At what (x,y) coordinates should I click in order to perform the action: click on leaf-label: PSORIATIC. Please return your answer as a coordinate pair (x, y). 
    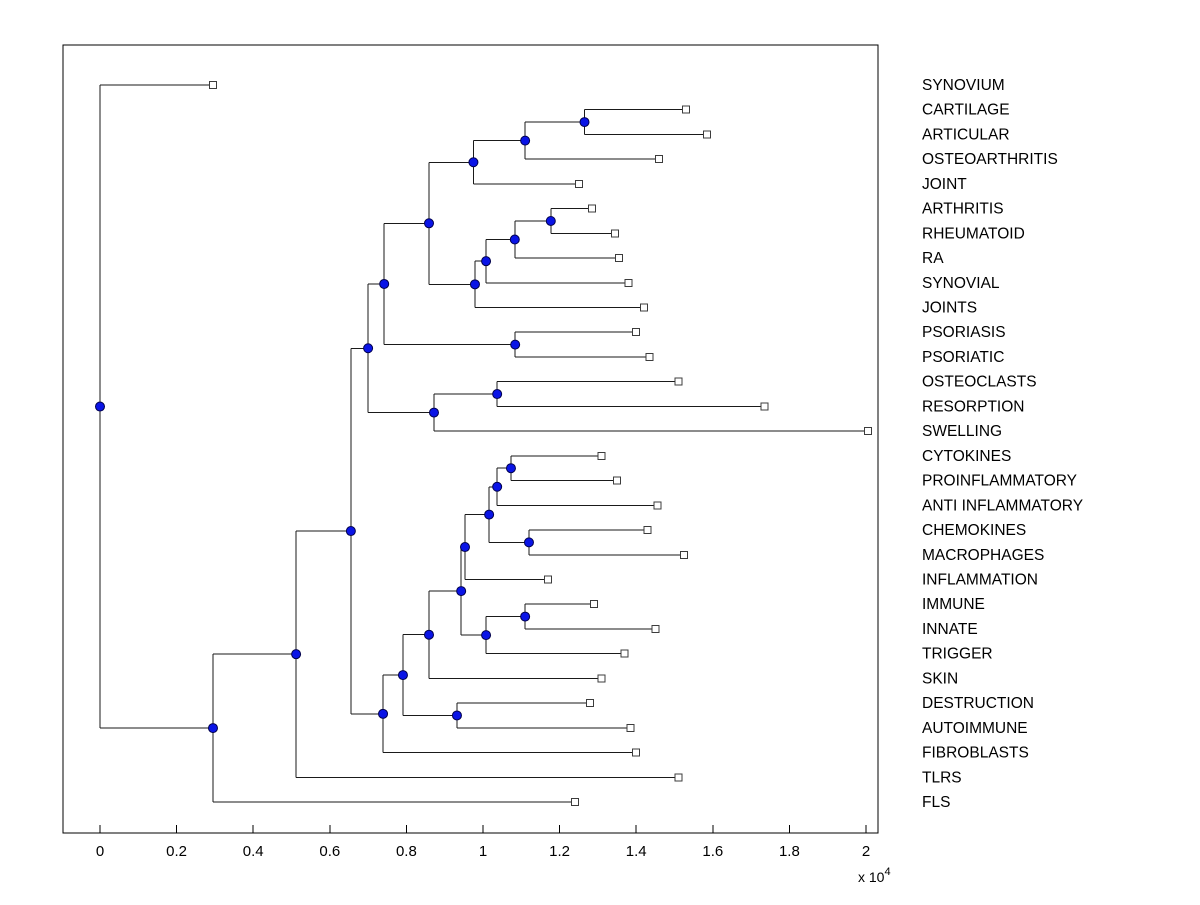
    Looking at the image, I should click on (963, 357).